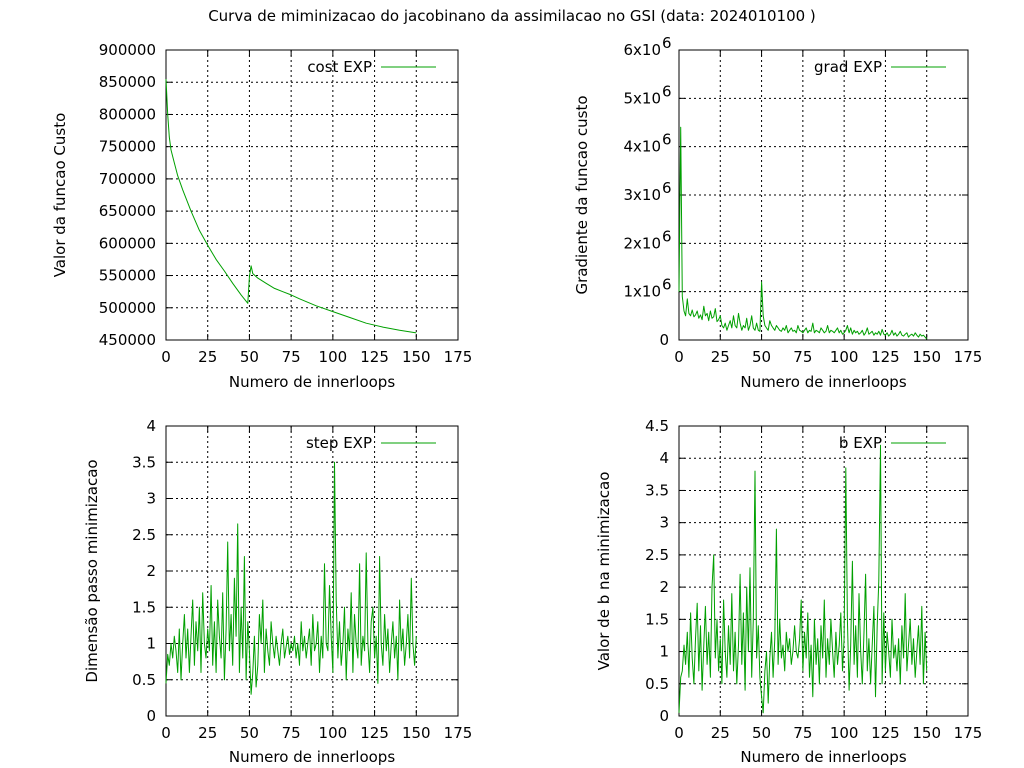  I want to click on y-tick-label: 700000, so click(127, 179).